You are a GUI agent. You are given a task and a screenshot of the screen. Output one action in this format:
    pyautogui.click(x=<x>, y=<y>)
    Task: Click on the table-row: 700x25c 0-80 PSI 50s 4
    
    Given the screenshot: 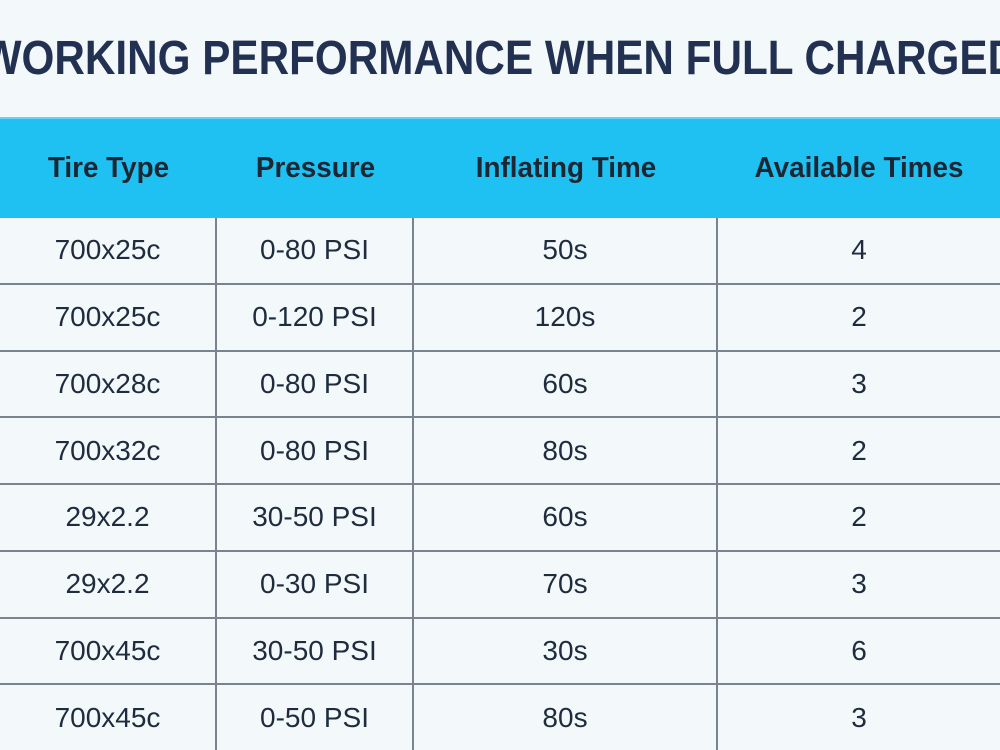 What is the action you would take?
    pyautogui.click(x=500, y=250)
    